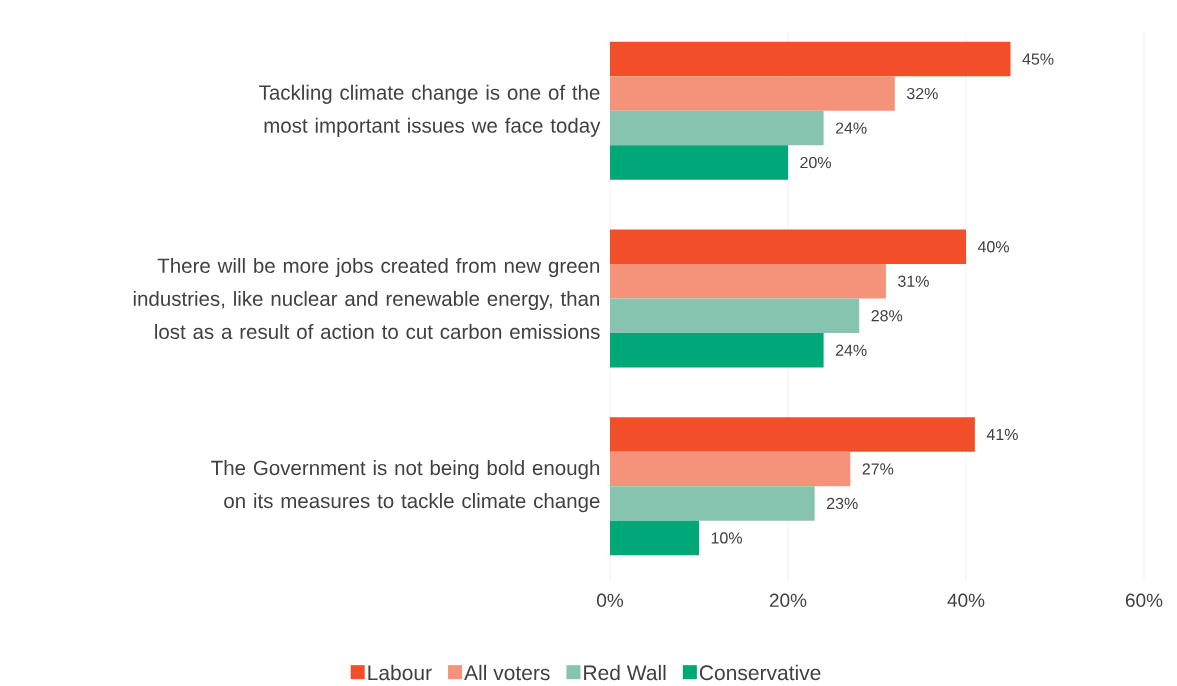  I want to click on y-tick-label: Tackling climate change is one of the most important issues we face today, so click(430, 110).